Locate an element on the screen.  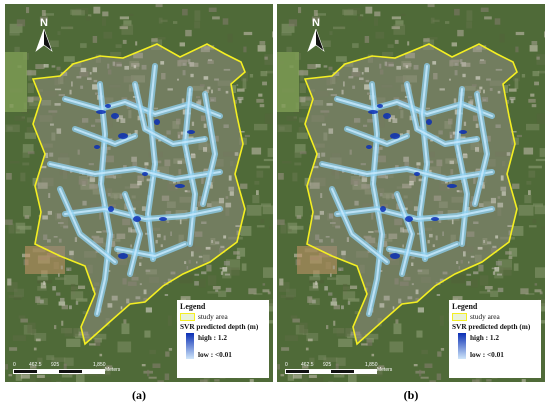
panel-caption-b: (b) is located at coordinates (411, 395).